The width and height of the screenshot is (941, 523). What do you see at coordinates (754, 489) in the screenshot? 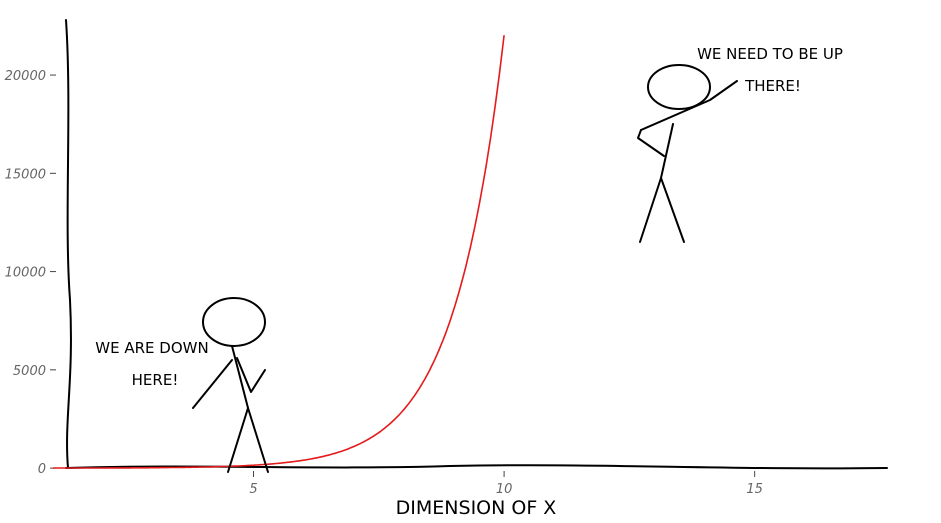
I see `x-tick-label: 15` at bounding box center [754, 489].